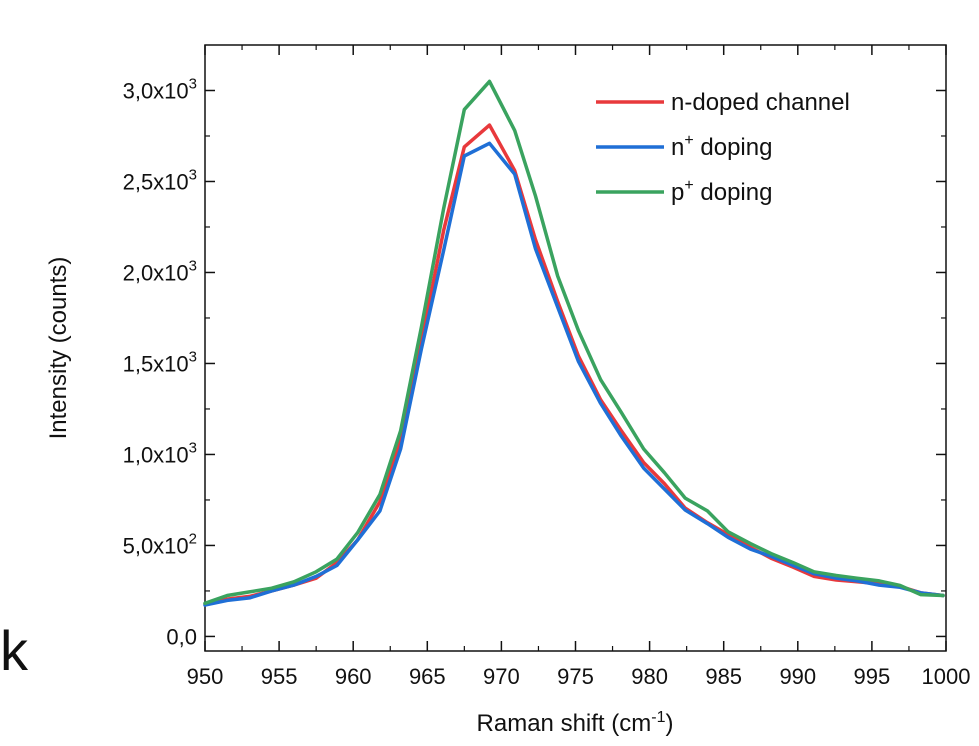 This screenshot has height=746, width=979. Describe the element at coordinates (279, 676) in the screenshot. I see `x-tick-label: 955` at that location.